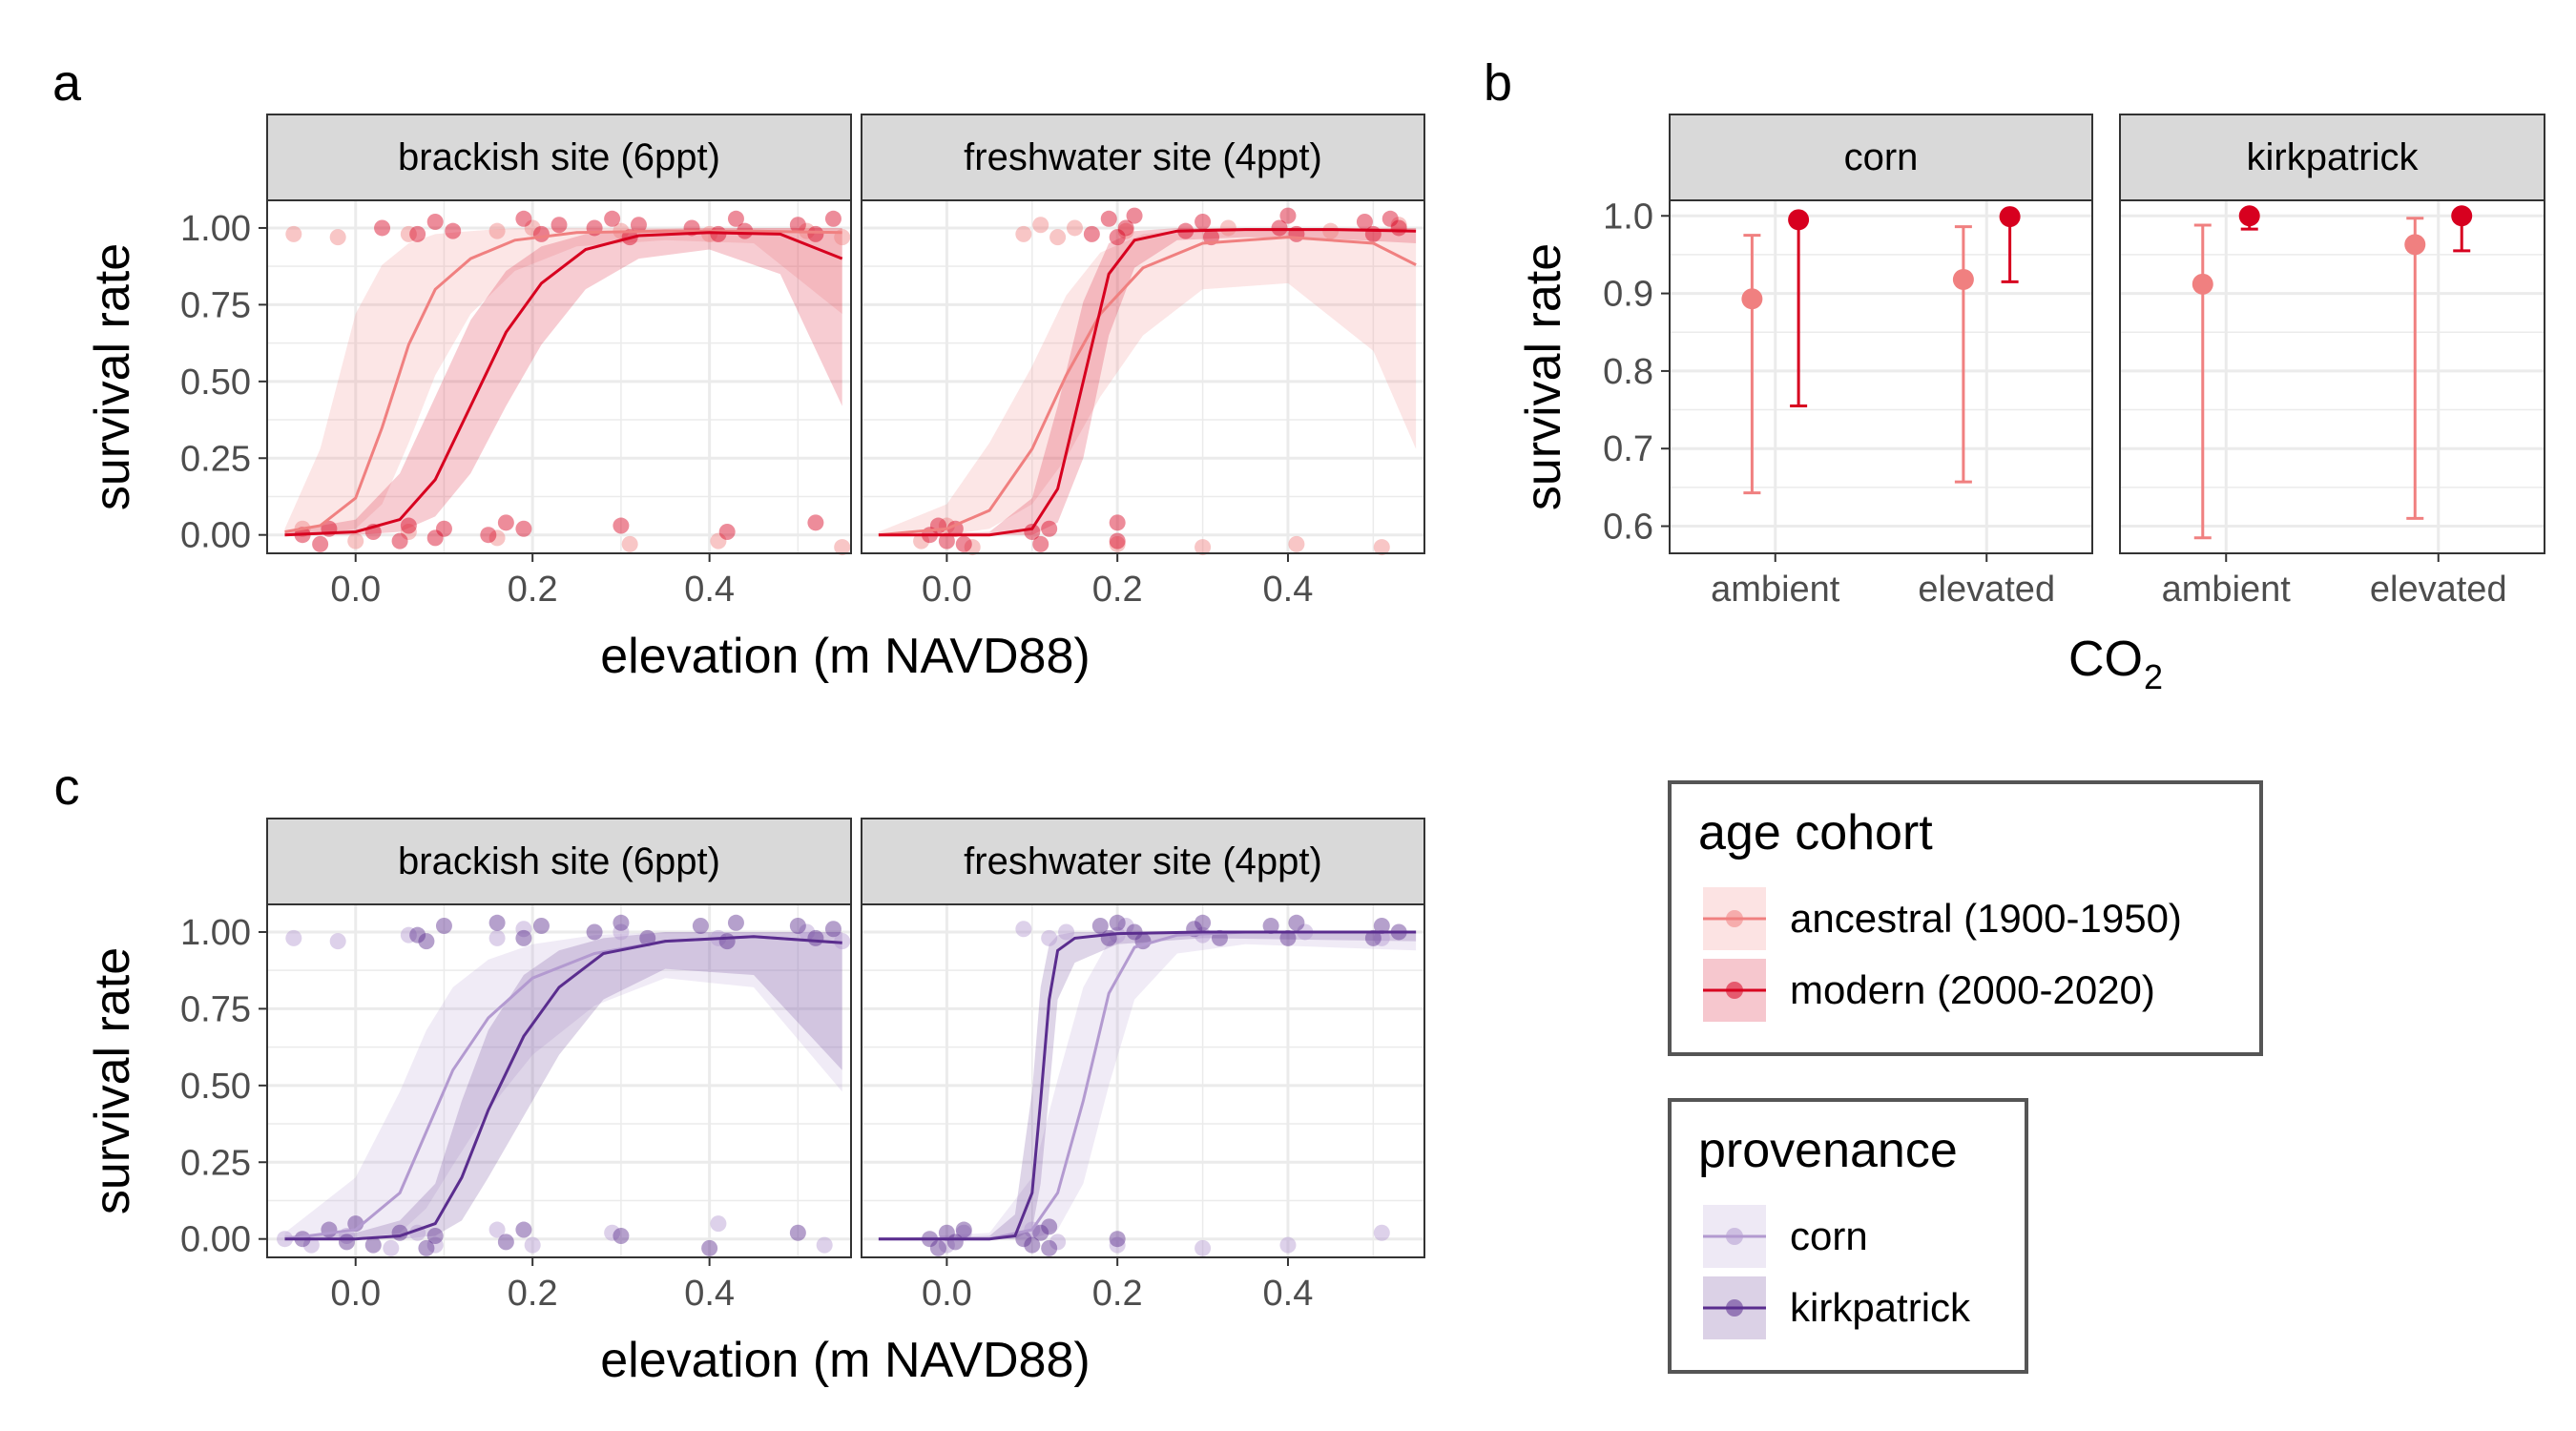 The height and width of the screenshot is (1431, 2576). What do you see at coordinates (1628, 295) in the screenshot?
I see `y-tick-label: 0.9` at bounding box center [1628, 295].